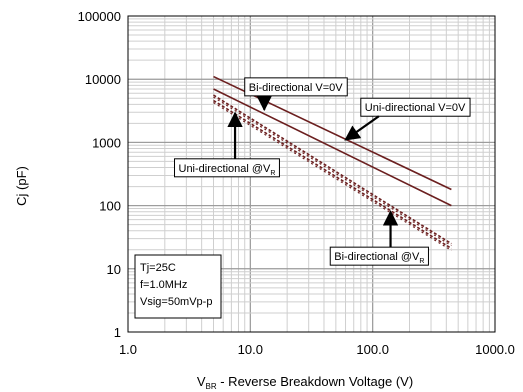 This screenshot has width=523, height=392. Describe the element at coordinates (163, 285) in the screenshot. I see `condition-line: f=1.0MHz` at that location.